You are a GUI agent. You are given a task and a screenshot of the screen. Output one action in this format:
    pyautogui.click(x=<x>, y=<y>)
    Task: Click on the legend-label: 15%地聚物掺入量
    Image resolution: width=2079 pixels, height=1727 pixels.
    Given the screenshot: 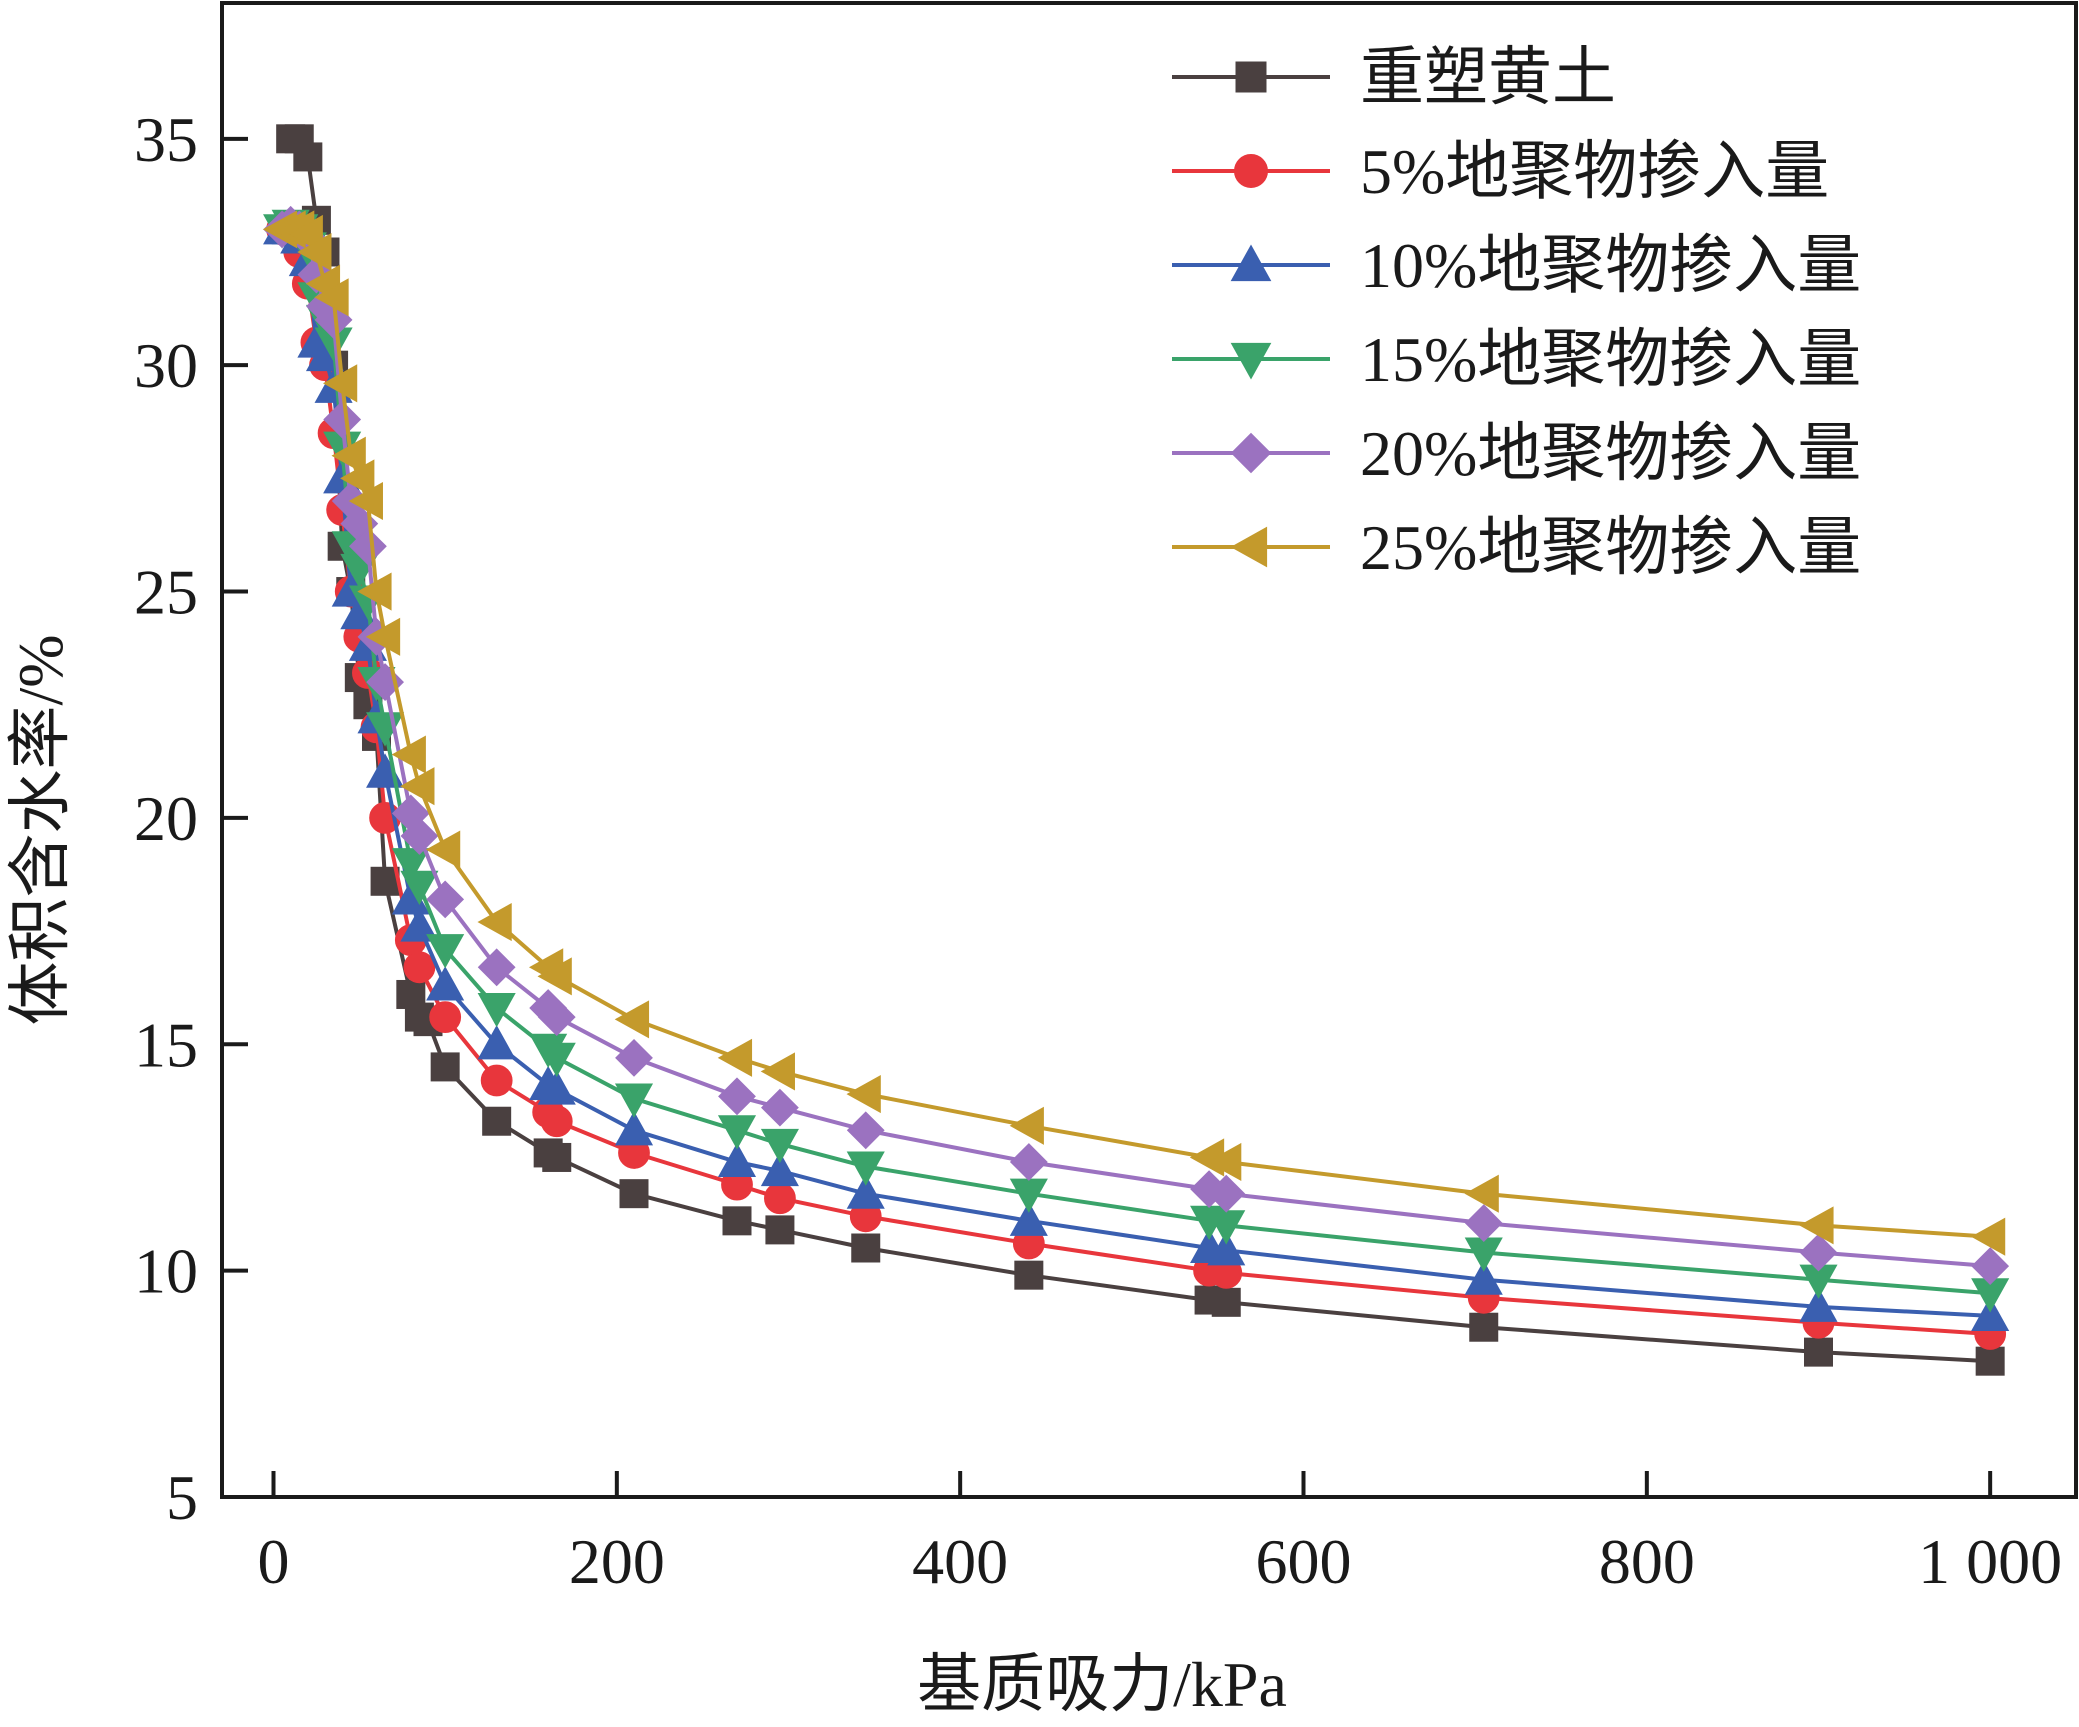 What is the action you would take?
    pyautogui.click(x=1610, y=359)
    